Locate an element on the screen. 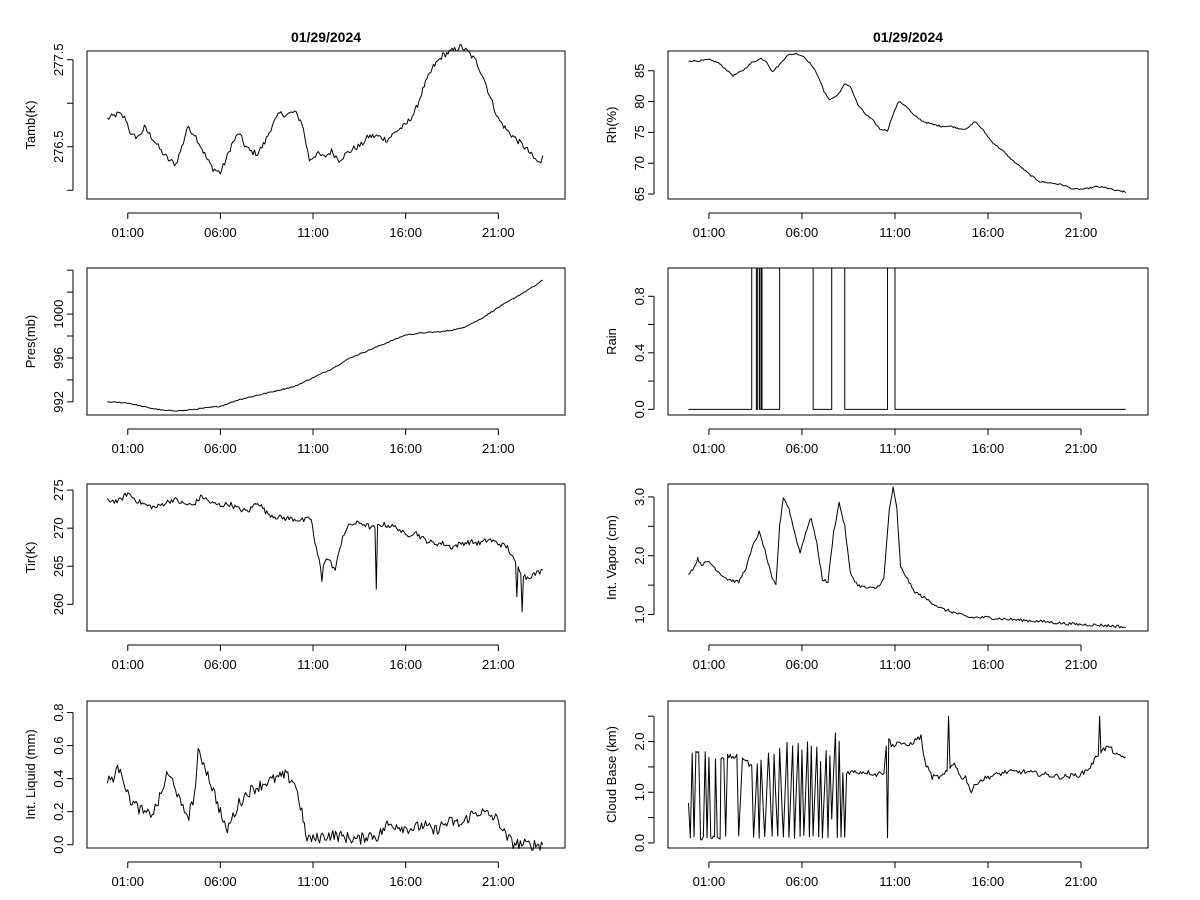 This screenshot has height=900, width=1200. y-tick-label-tir: 270 is located at coordinates (58, 528).